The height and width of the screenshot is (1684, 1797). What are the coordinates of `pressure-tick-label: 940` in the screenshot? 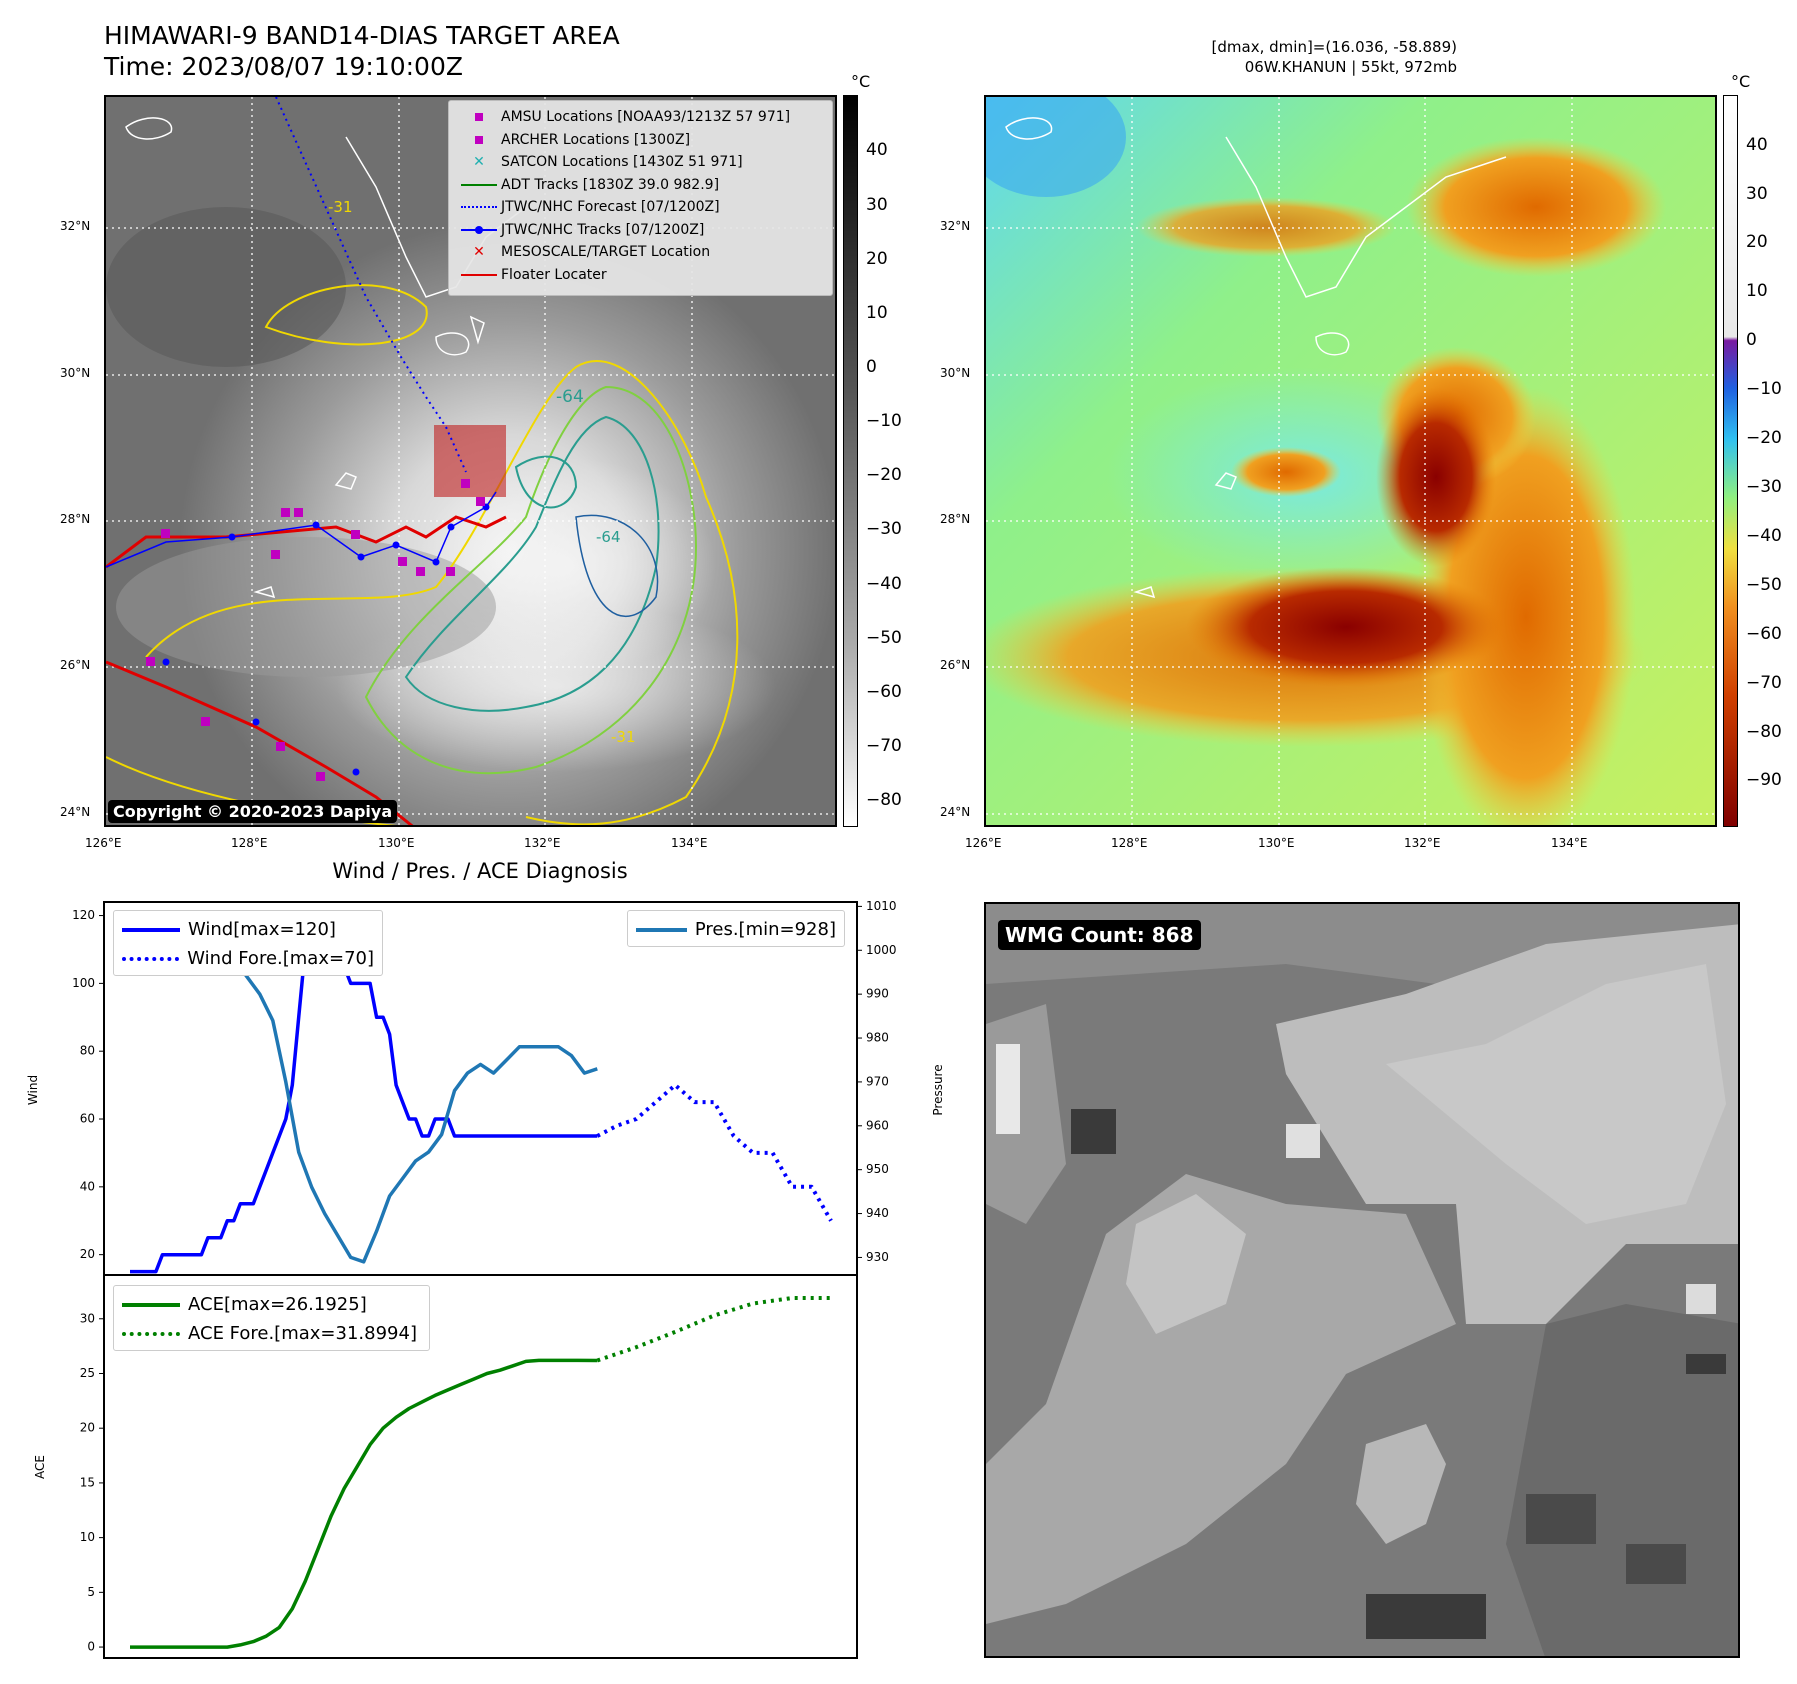 It's located at (877, 1213).